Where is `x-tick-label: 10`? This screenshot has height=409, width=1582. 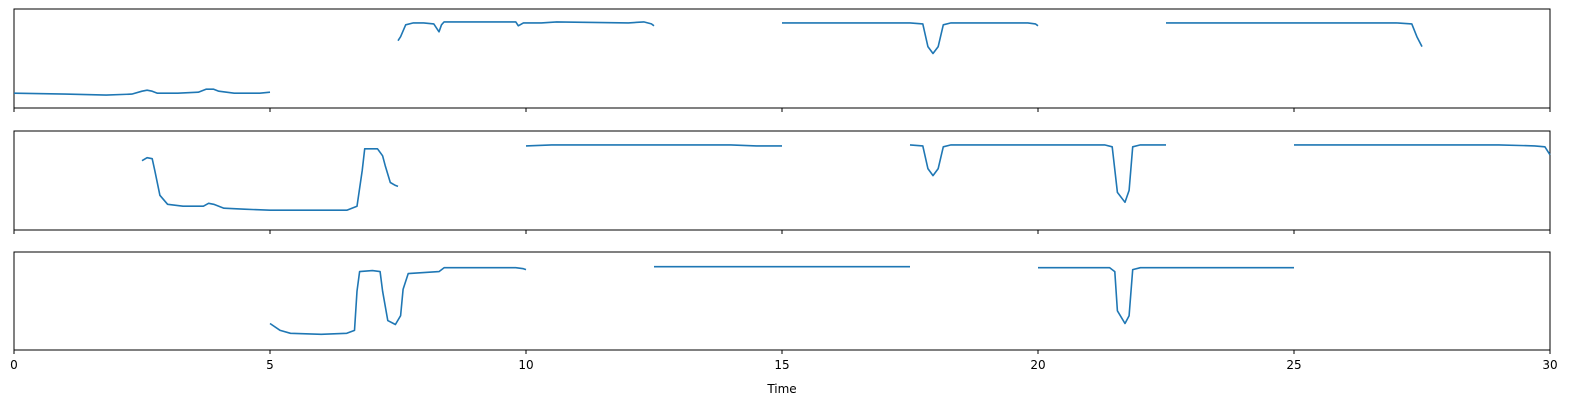 x-tick-label: 10 is located at coordinates (525, 365).